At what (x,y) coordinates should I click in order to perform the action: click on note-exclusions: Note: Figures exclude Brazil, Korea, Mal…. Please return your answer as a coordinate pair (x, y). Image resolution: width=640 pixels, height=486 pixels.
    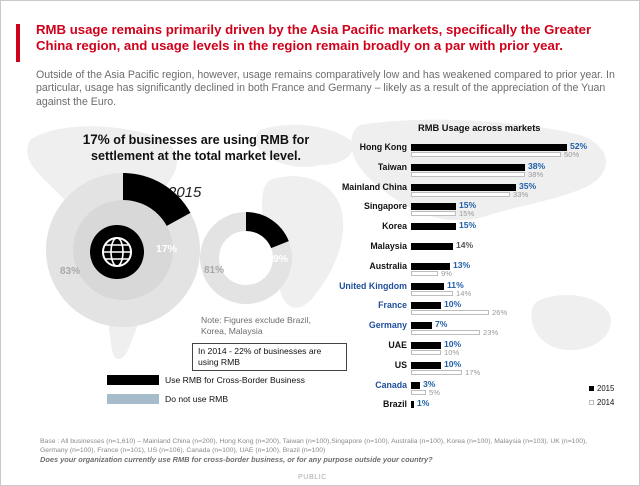
    Looking at the image, I should click on (256, 325).